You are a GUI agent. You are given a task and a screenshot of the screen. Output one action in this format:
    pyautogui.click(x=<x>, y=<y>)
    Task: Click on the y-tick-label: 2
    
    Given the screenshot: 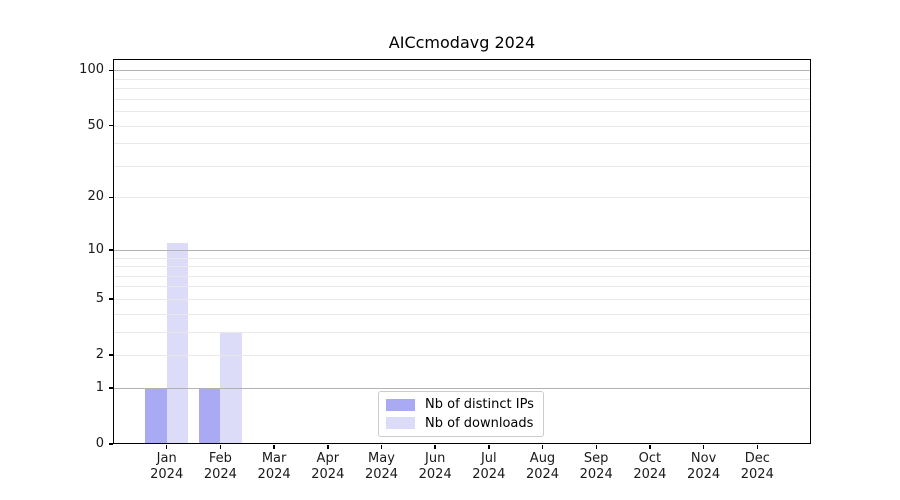 What is the action you would take?
    pyautogui.click(x=99, y=354)
    